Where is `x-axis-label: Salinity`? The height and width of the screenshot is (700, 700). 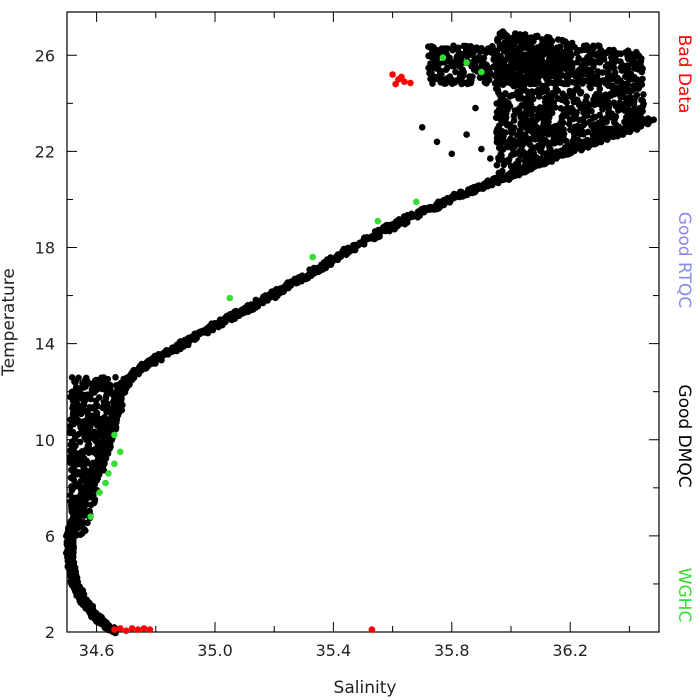
x-axis-label: Salinity is located at coordinates (365, 688).